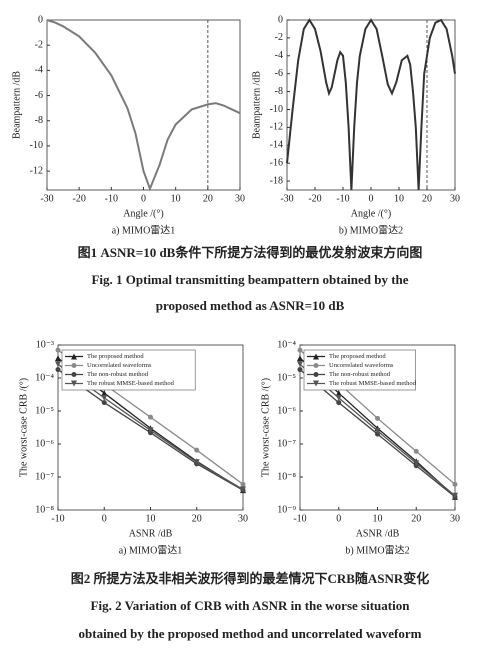  Describe the element at coordinates (280, 19) in the screenshot. I see `y-tick-label: 0` at that location.